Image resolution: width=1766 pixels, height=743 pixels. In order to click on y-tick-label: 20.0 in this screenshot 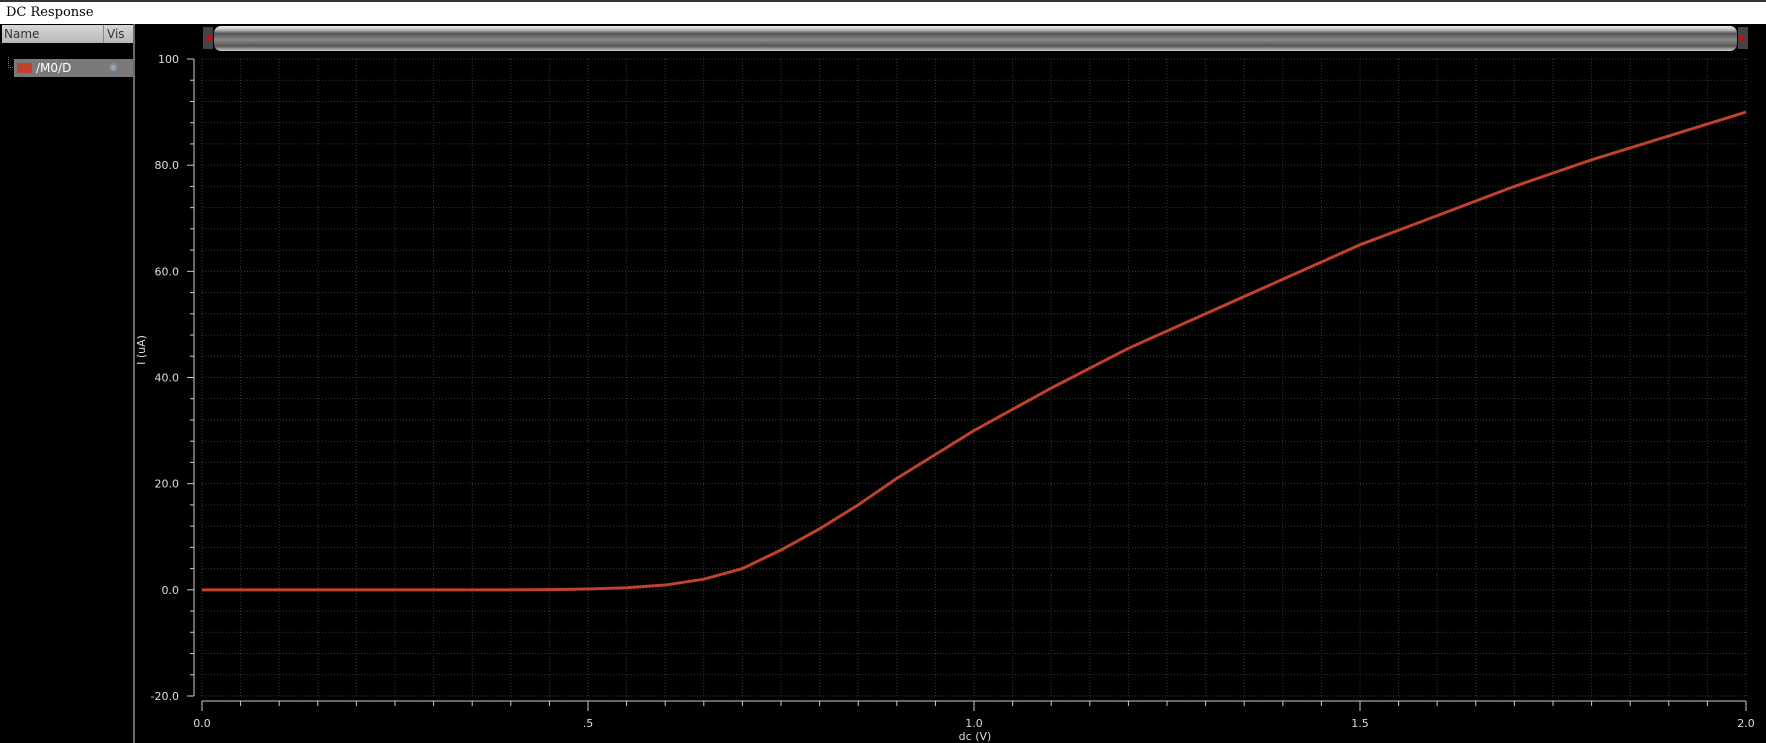, I will do `click(167, 484)`.